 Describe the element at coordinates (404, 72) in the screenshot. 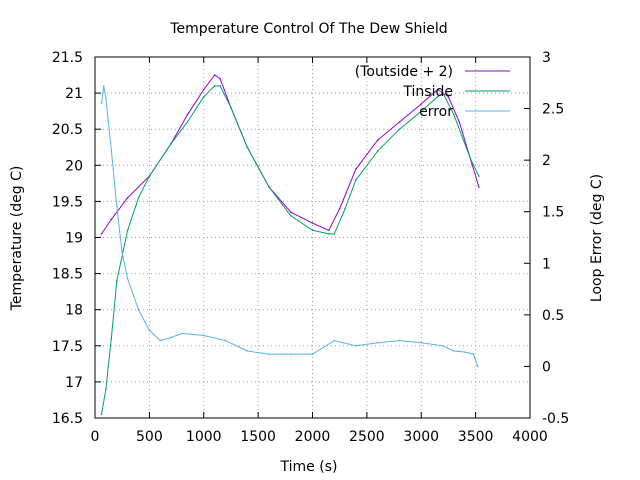

I see `legend-label: (Toutside + 2)` at that location.